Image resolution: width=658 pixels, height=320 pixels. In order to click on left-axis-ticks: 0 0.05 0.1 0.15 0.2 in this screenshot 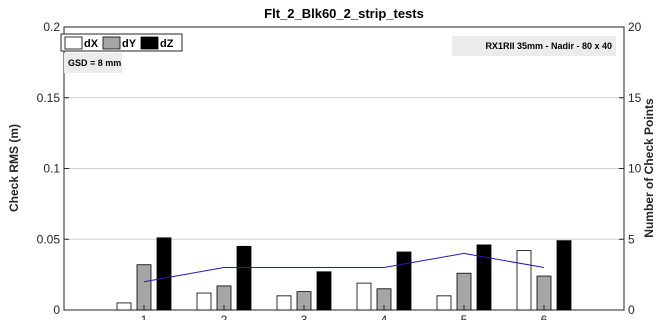, I will do `click(53, 168)`.